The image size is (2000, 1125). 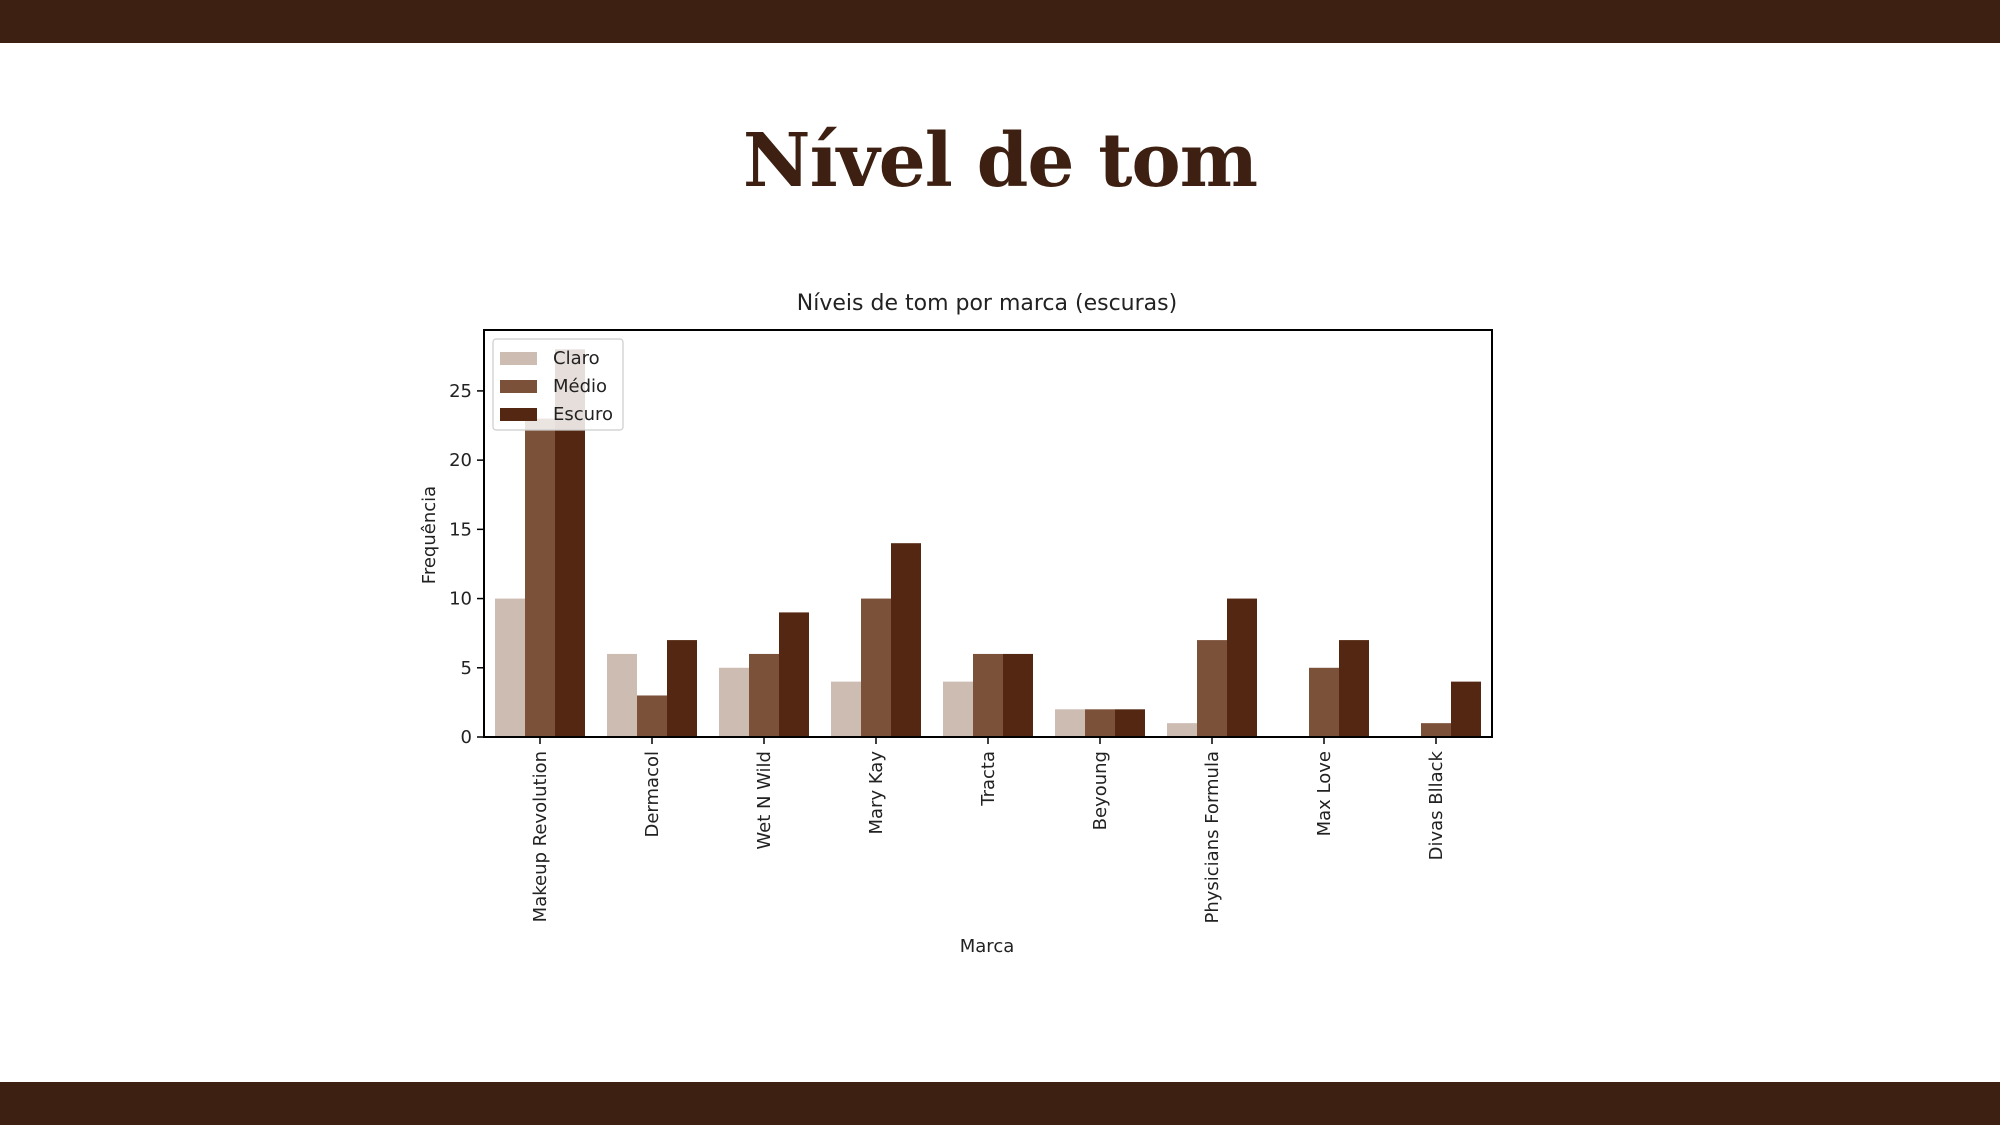 I want to click on legend-swatch-médio, so click(x=518, y=386).